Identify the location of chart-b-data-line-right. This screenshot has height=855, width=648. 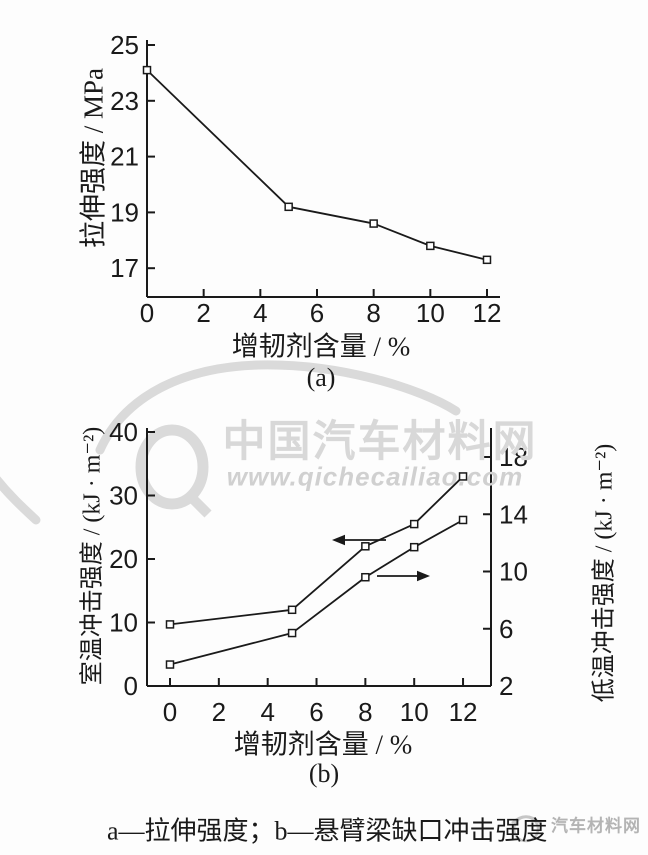
(316, 592).